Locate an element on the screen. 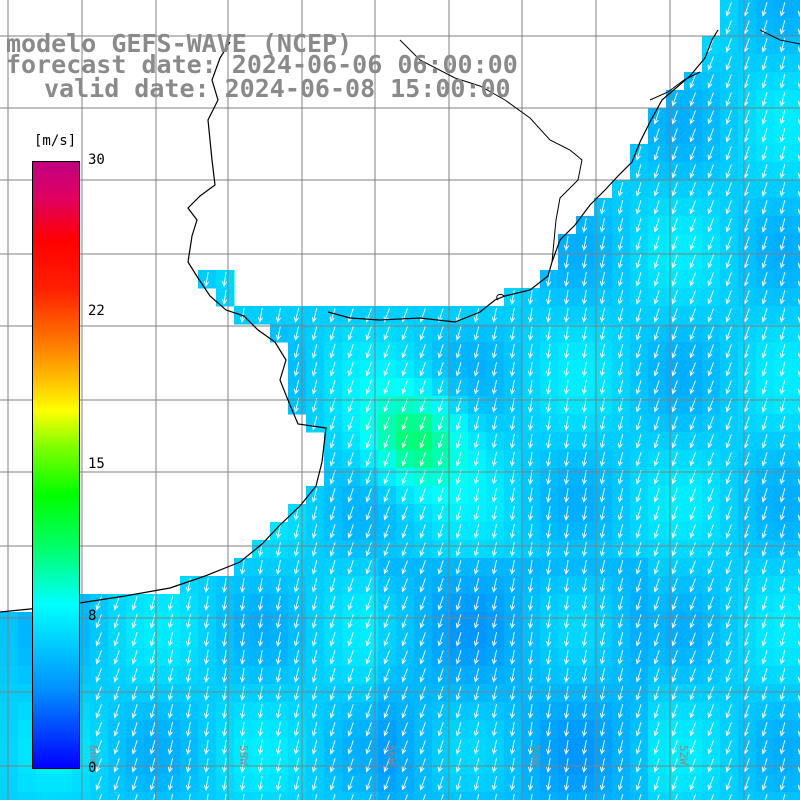 This screenshot has height=800, width=800. longitude-label: 56W is located at coordinates (391, 755).